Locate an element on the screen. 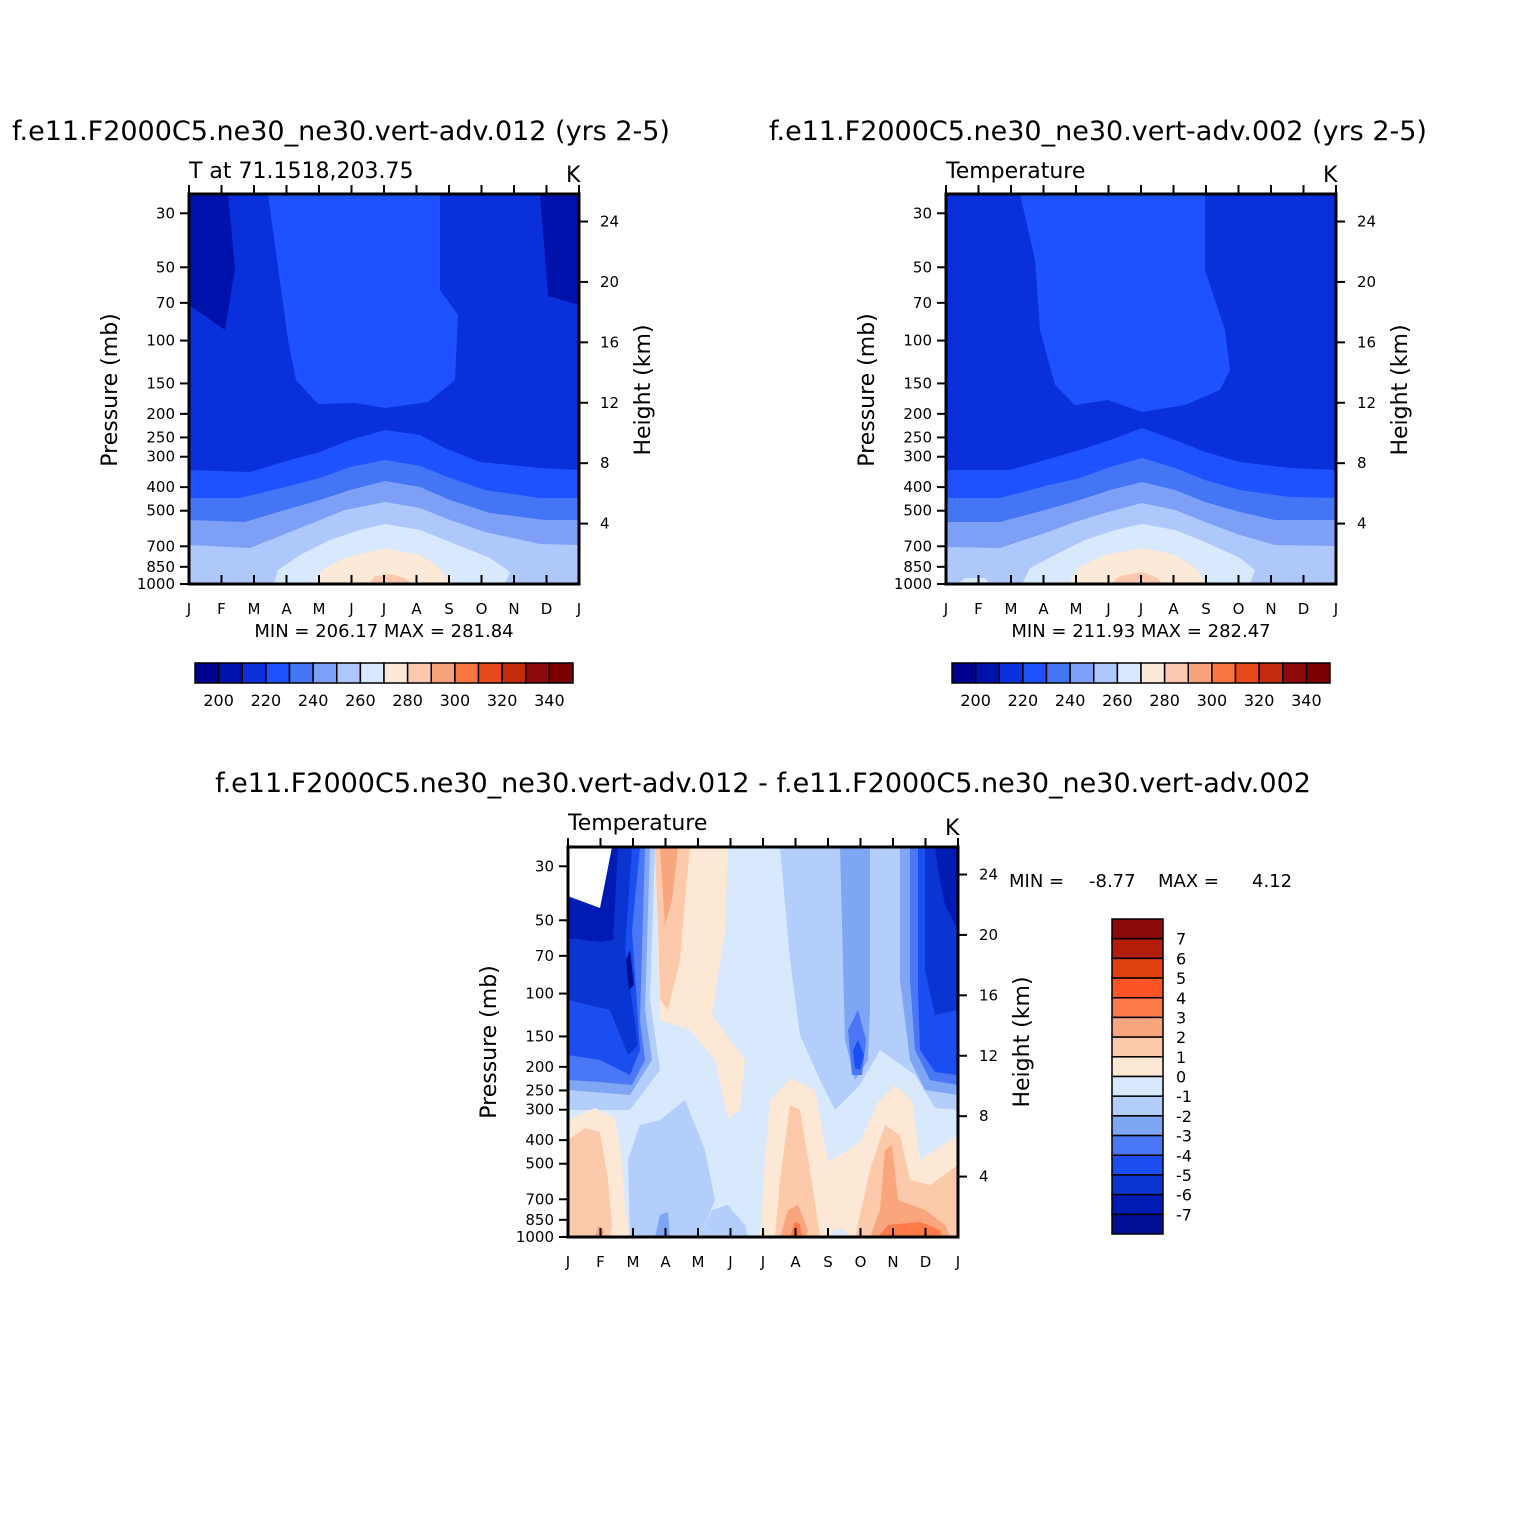 The height and width of the screenshot is (1528, 1525). x-tick-label: N is located at coordinates (892, 1262).